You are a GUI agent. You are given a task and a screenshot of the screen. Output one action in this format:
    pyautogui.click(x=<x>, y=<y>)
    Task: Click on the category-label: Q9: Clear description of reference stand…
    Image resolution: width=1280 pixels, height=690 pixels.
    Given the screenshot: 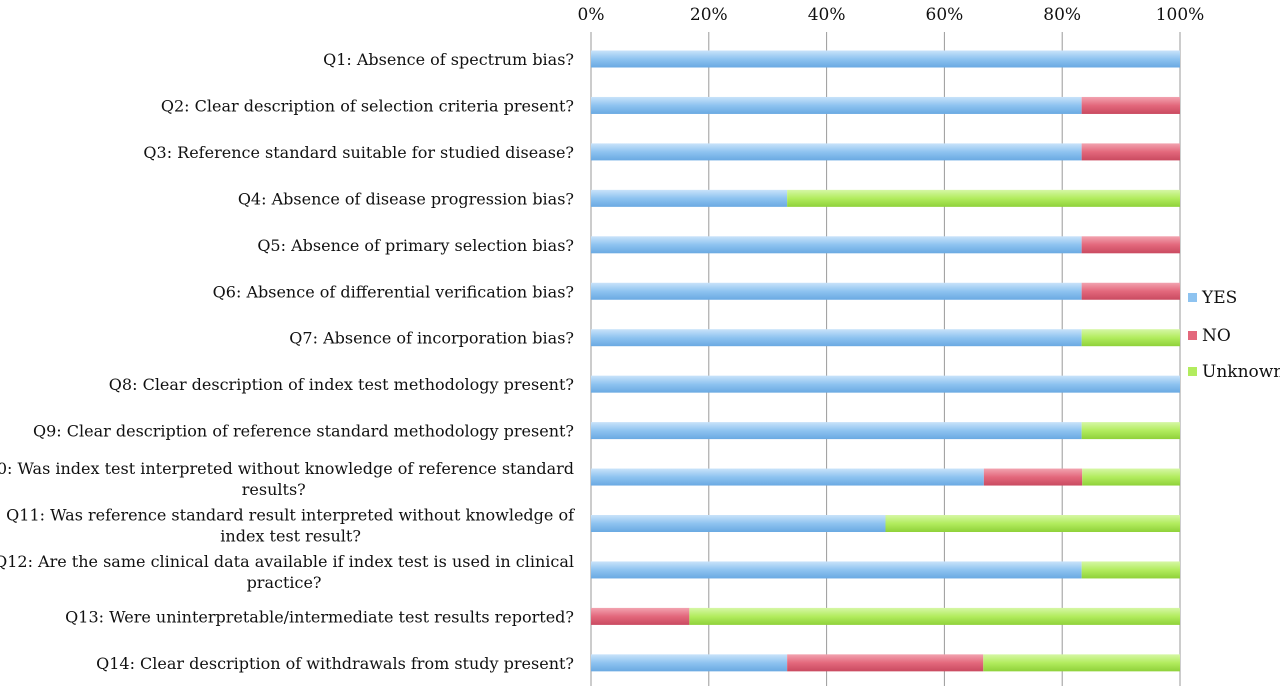 What is the action you would take?
    pyautogui.click(x=303, y=431)
    